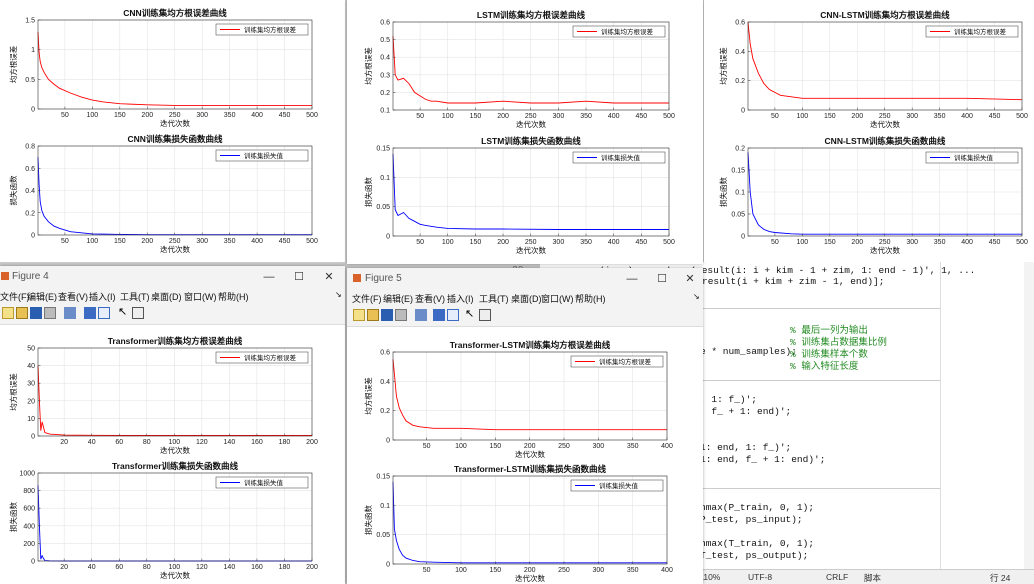 The image size is (1034, 584). Describe the element at coordinates (285, 442) in the screenshot. I see `x-tick-label: 180` at that location.